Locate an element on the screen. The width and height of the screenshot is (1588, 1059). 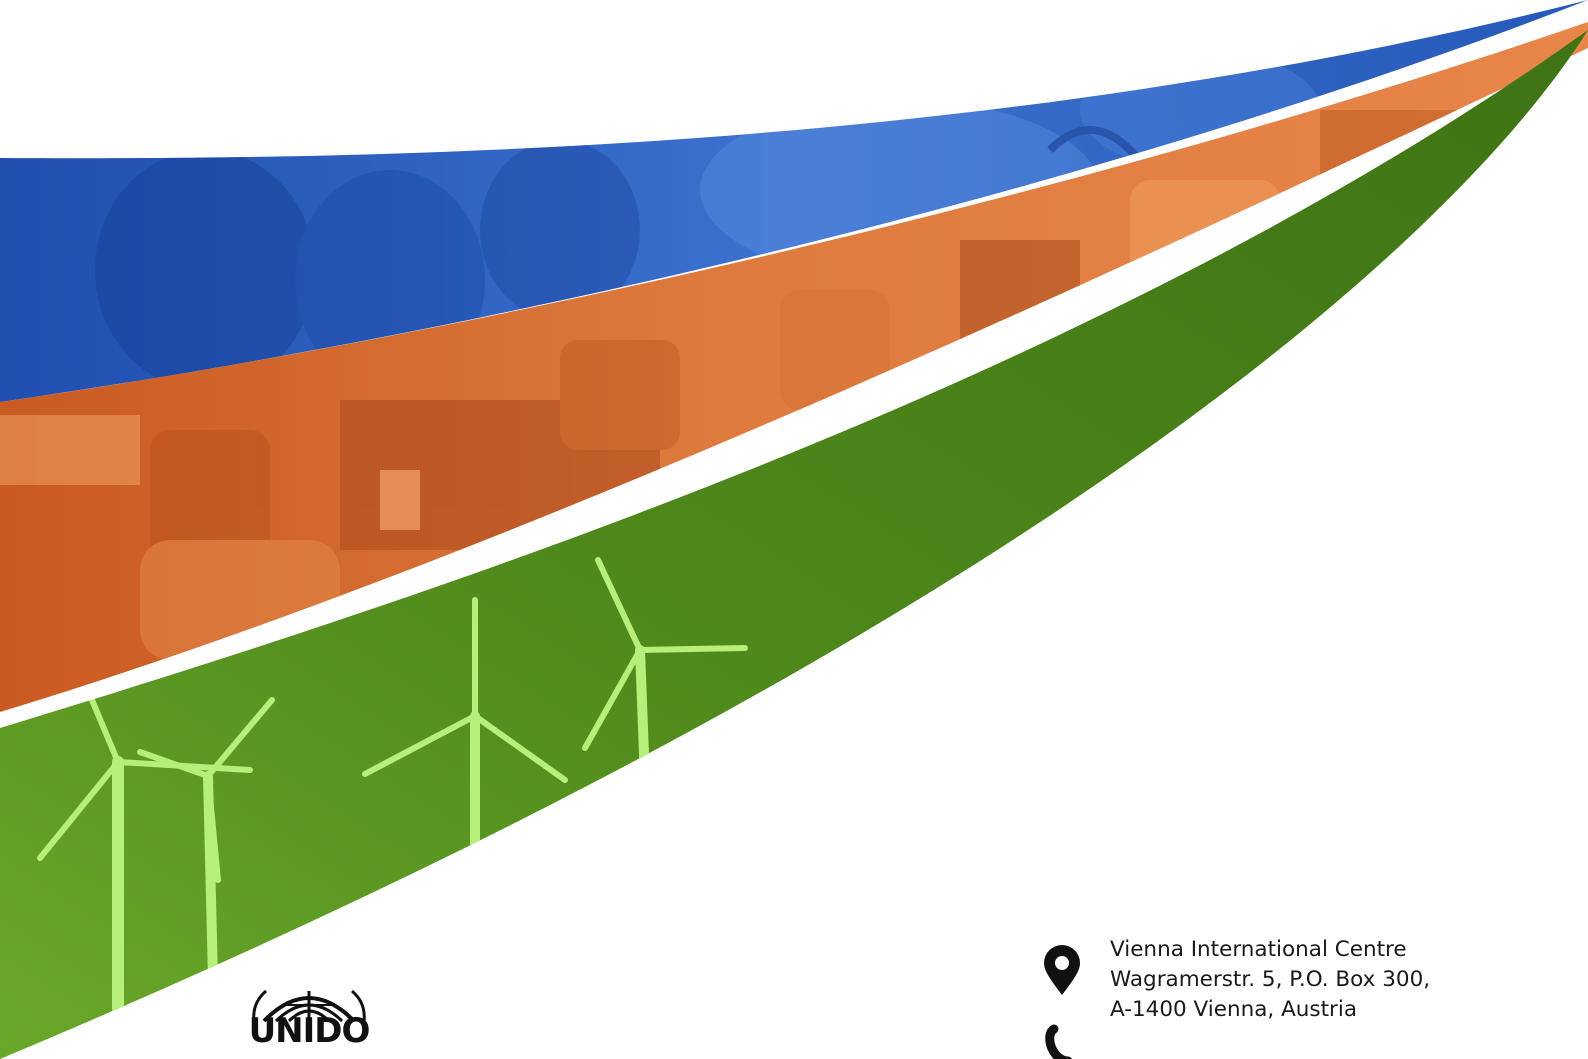
address-line-3: A-1400 Vienna, Austria is located at coordinates (1234, 1009).